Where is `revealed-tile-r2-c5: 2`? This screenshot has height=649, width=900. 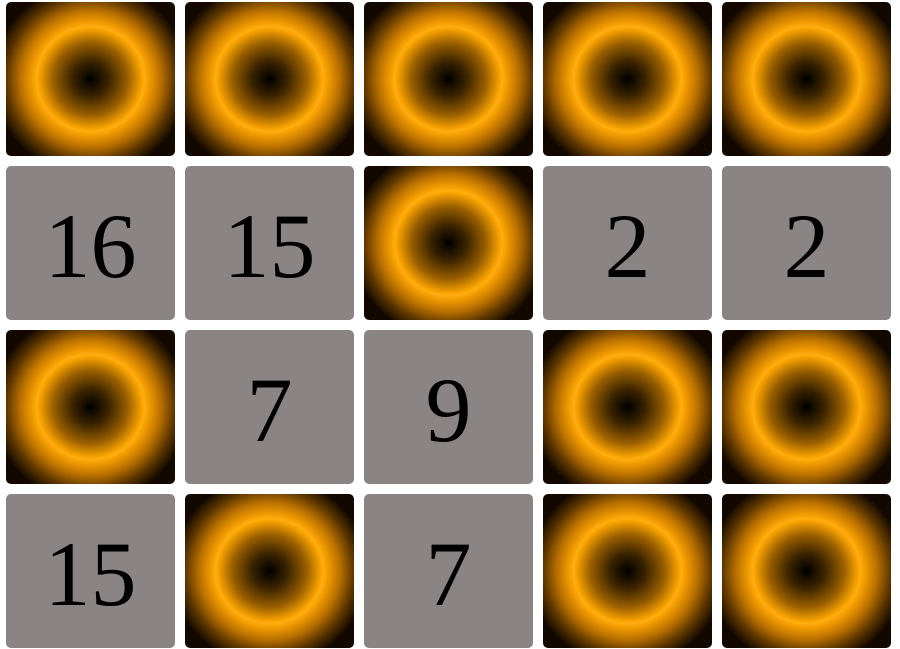
revealed-tile-r2-c5: 2 is located at coordinates (806, 243).